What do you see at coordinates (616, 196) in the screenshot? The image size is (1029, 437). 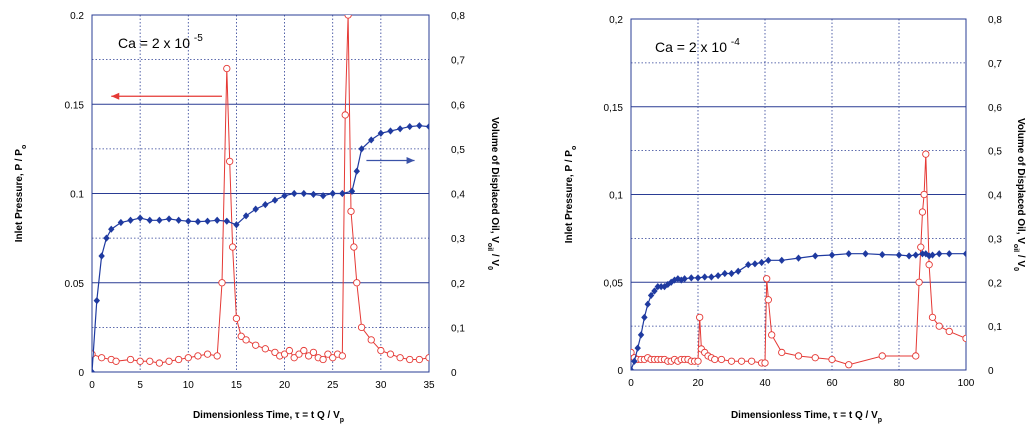 I see `y-tick-label: 0,1` at bounding box center [616, 196].